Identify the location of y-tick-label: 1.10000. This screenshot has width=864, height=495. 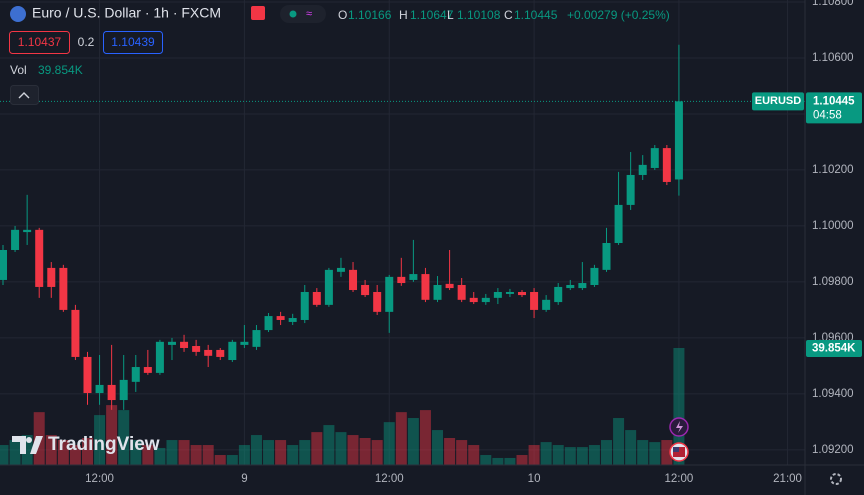
(833, 226).